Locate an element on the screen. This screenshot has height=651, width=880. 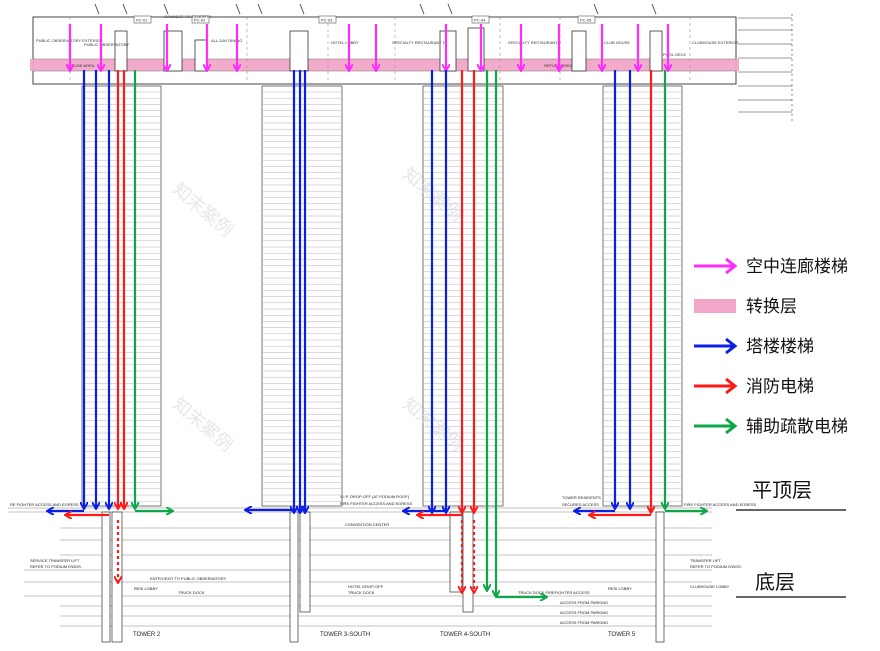
label-entry-exit-observatory: ENTRY/EXIT TO PUBLIC OBSERVATORY is located at coordinates (188, 578).